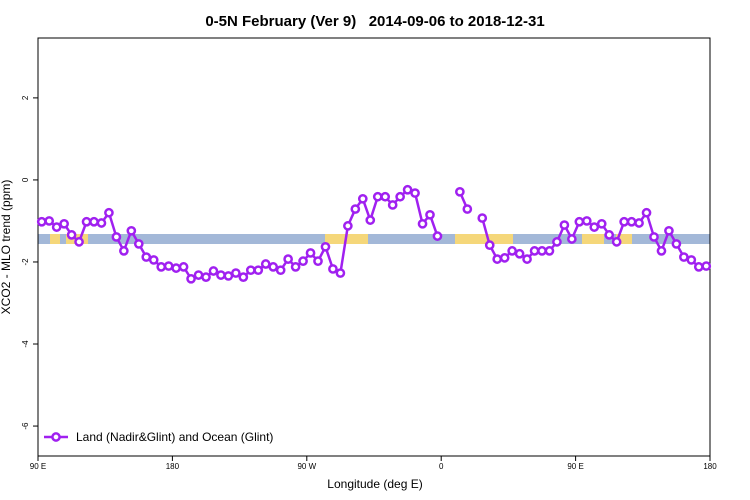 The image size is (750, 500). Describe the element at coordinates (25, 426) in the screenshot. I see `y-tick-label: -6` at that location.